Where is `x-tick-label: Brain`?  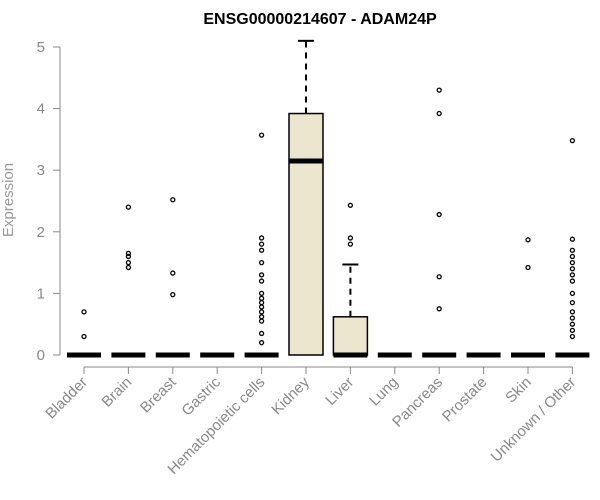
x-tick-label: Brain is located at coordinates (116, 392).